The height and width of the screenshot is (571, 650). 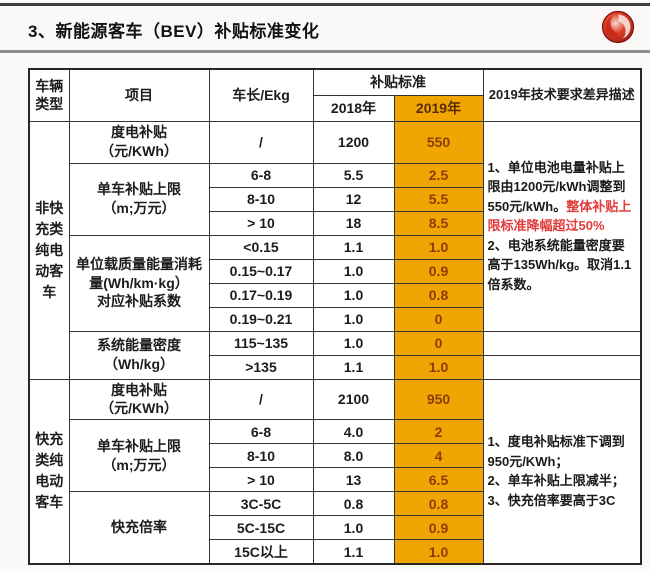 I want to click on table-row: 0.15~0.17 1.0 0.9, so click(x=335, y=271).